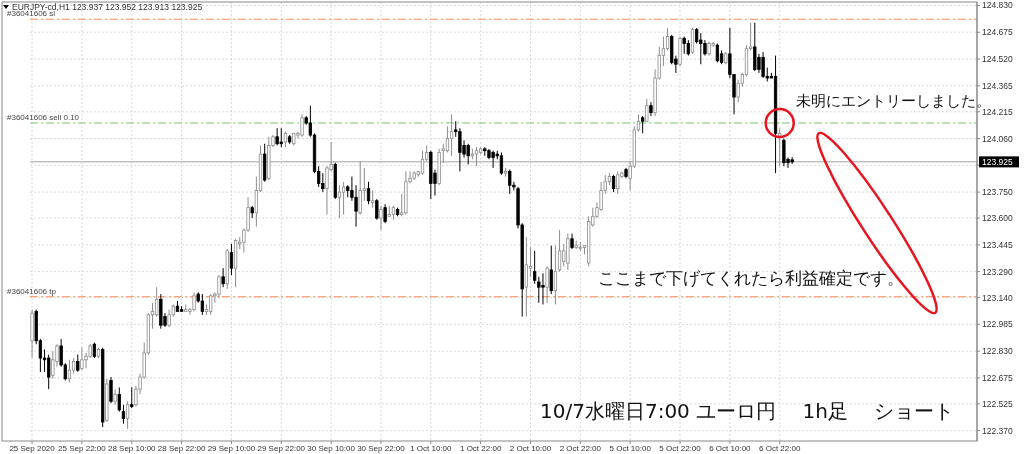 Image resolution: width=1024 pixels, height=454 pixels. What do you see at coordinates (997, 5) in the screenshot?
I see `y-tick-label: 124.830` at bounding box center [997, 5].